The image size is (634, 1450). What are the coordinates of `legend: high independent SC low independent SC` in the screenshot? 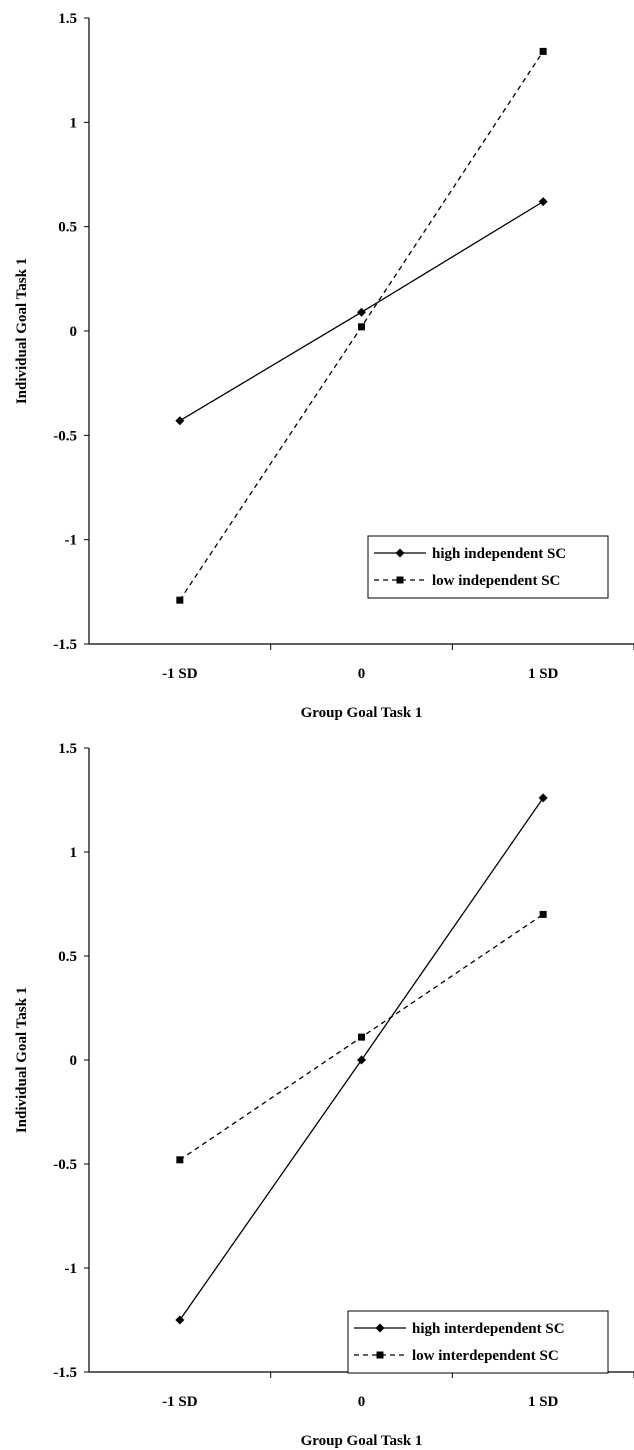 It's located at (488, 567).